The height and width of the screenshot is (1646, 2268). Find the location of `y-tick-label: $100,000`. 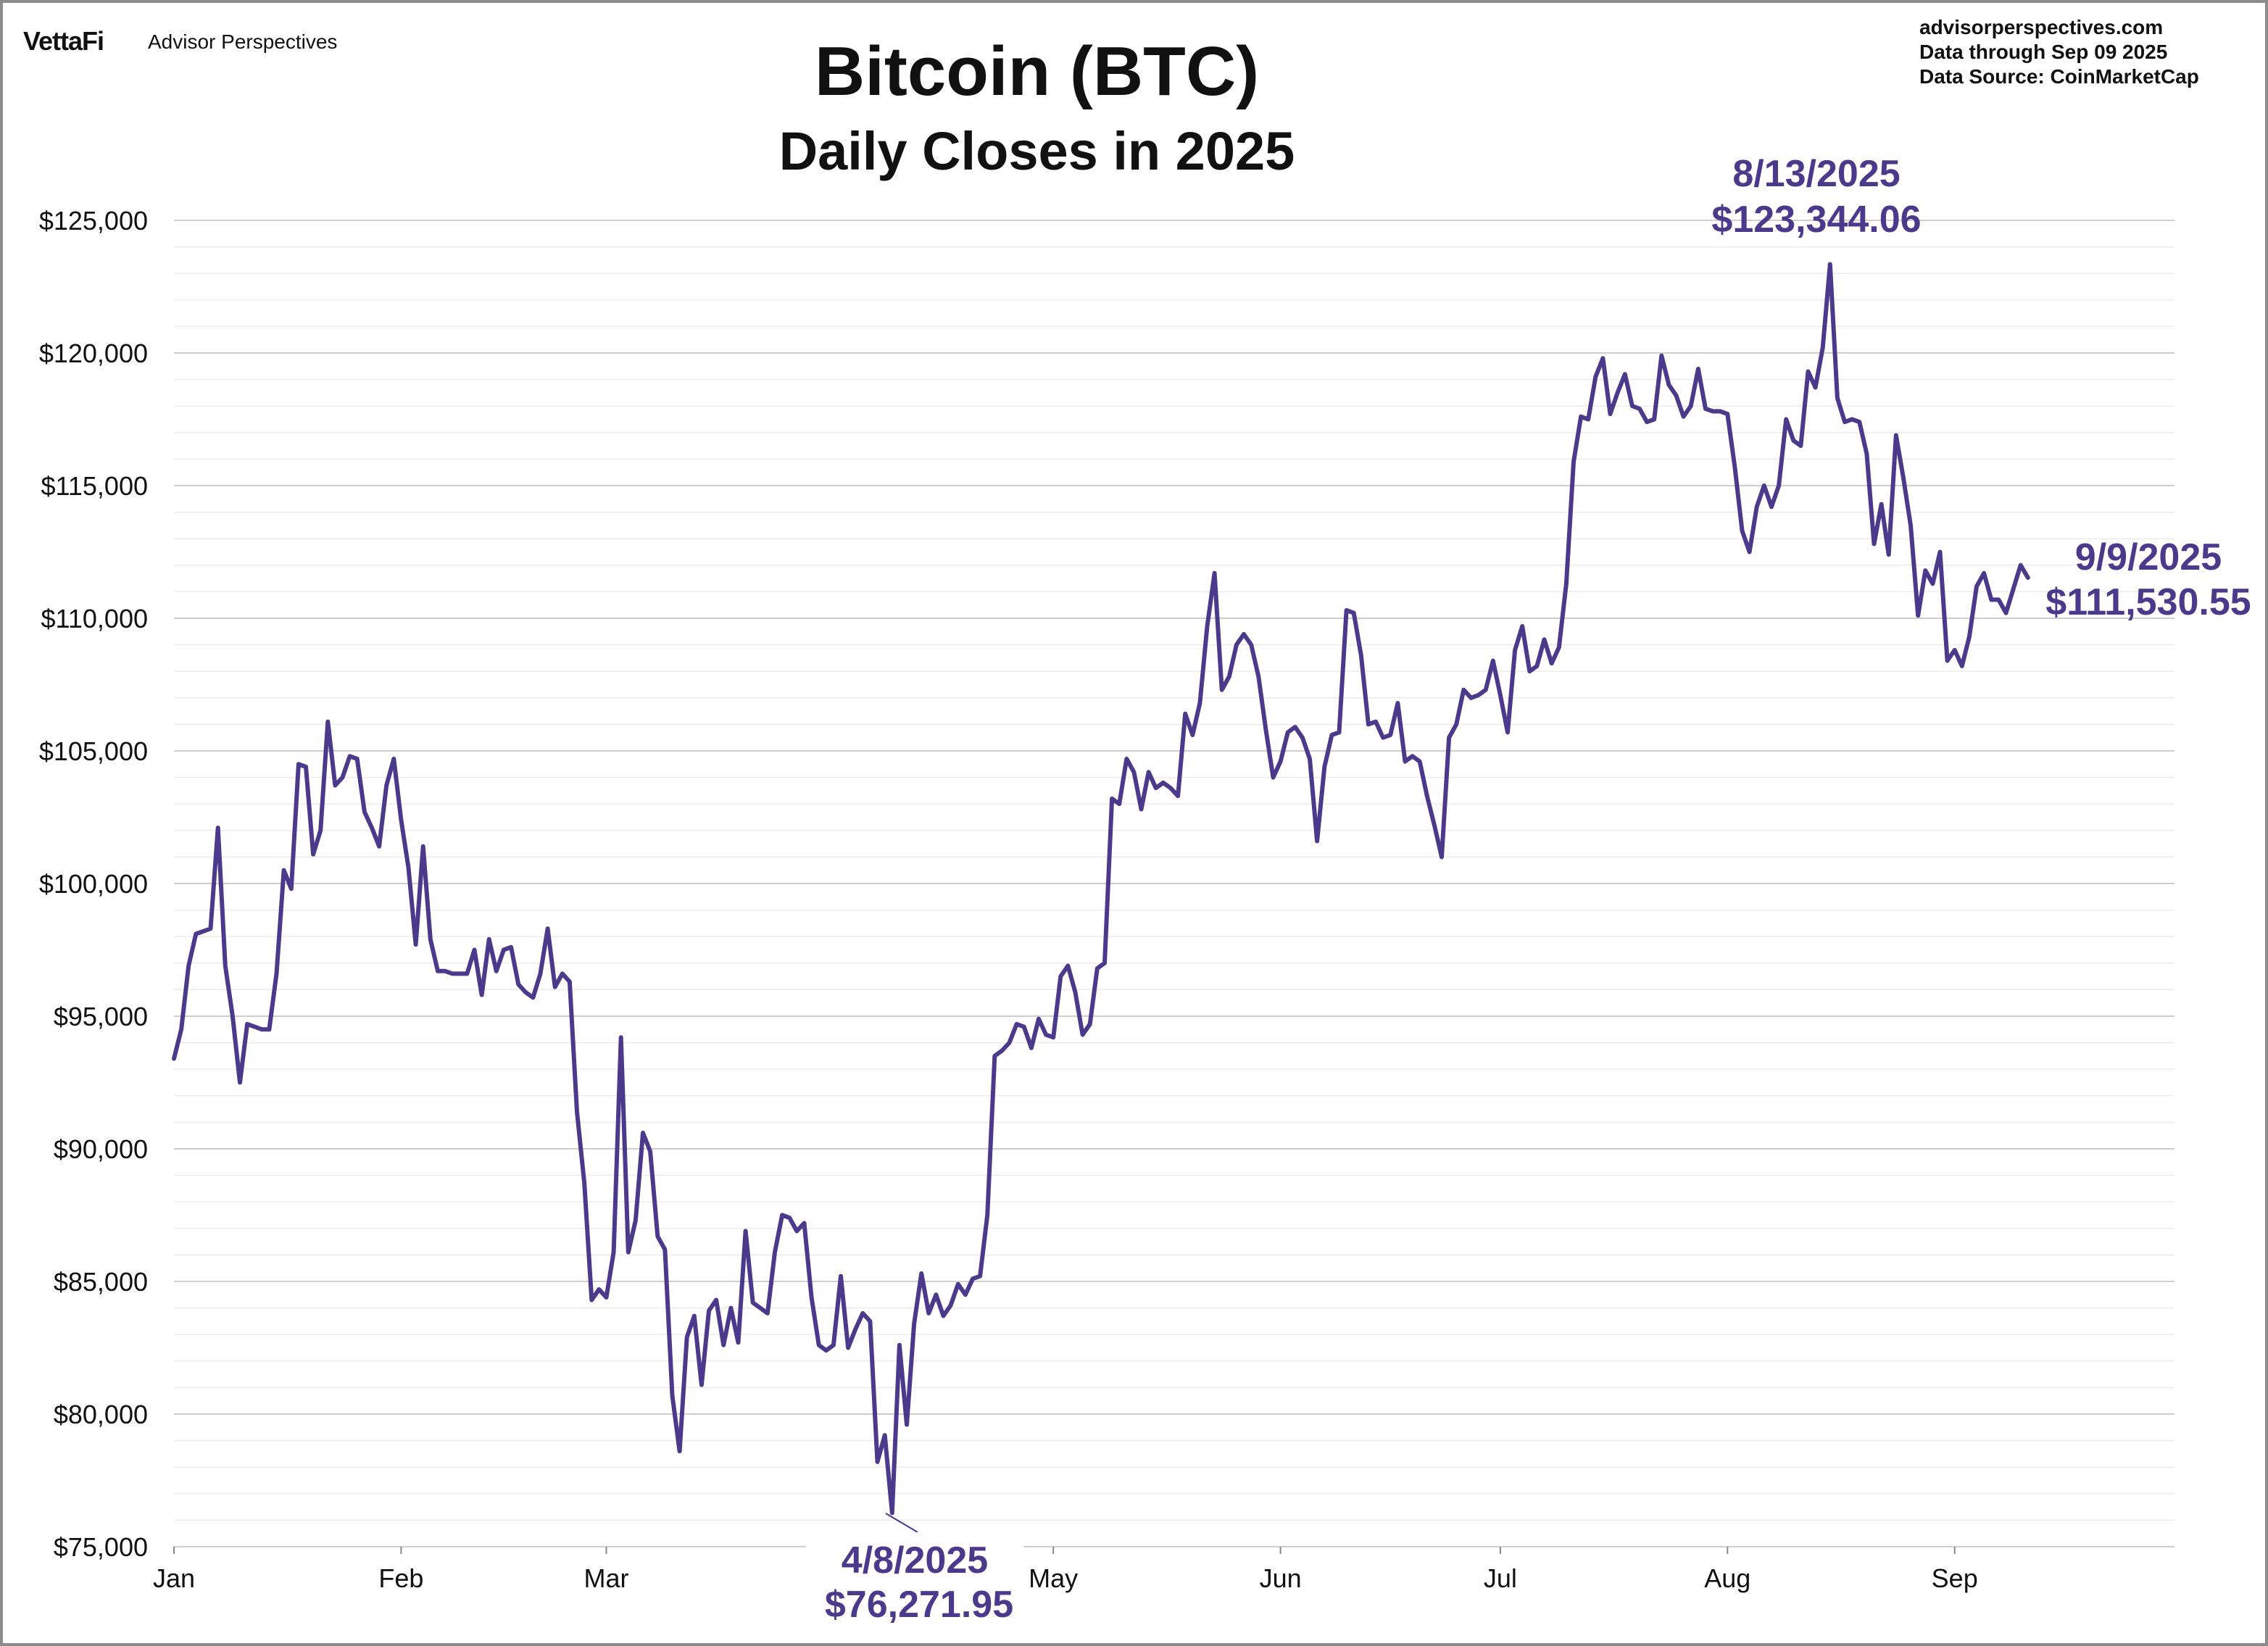

y-tick-label: $100,000 is located at coordinates (93, 884).